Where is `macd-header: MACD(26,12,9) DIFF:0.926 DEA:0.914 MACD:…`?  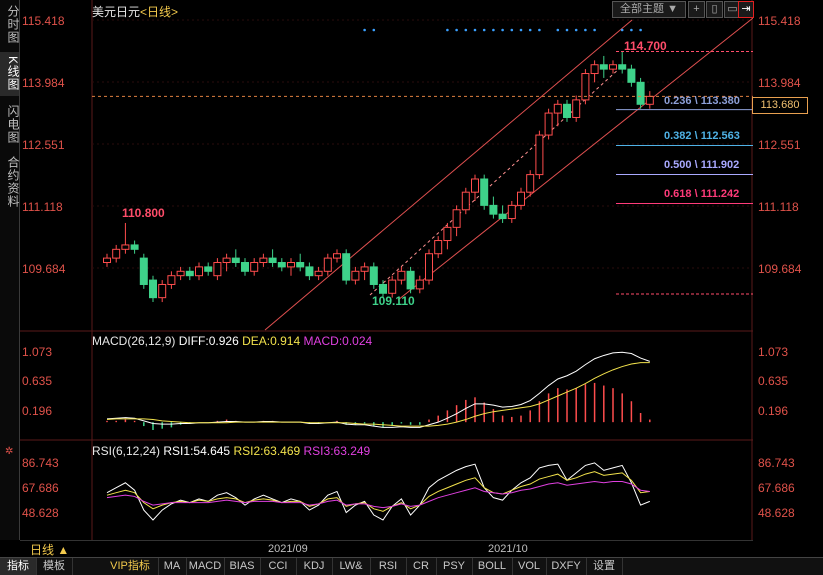 macd-header: MACD(26,12,9) DIFF:0.926 DEA:0.914 MACD:… is located at coordinates (232, 341).